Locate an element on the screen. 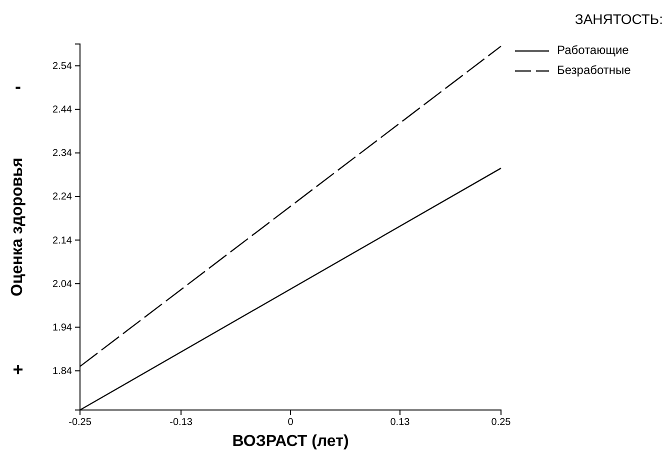 This screenshot has height=458, width=667. y-tick-label: 2.04 is located at coordinates (62, 284).